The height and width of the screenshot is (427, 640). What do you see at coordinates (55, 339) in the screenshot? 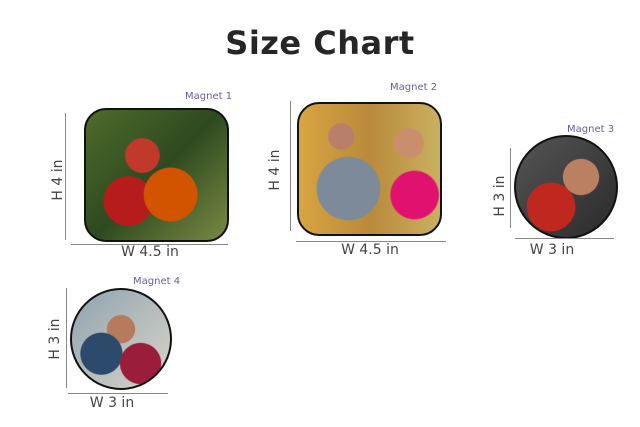
I see `magnet-4-height: H 3 in` at bounding box center [55, 339].